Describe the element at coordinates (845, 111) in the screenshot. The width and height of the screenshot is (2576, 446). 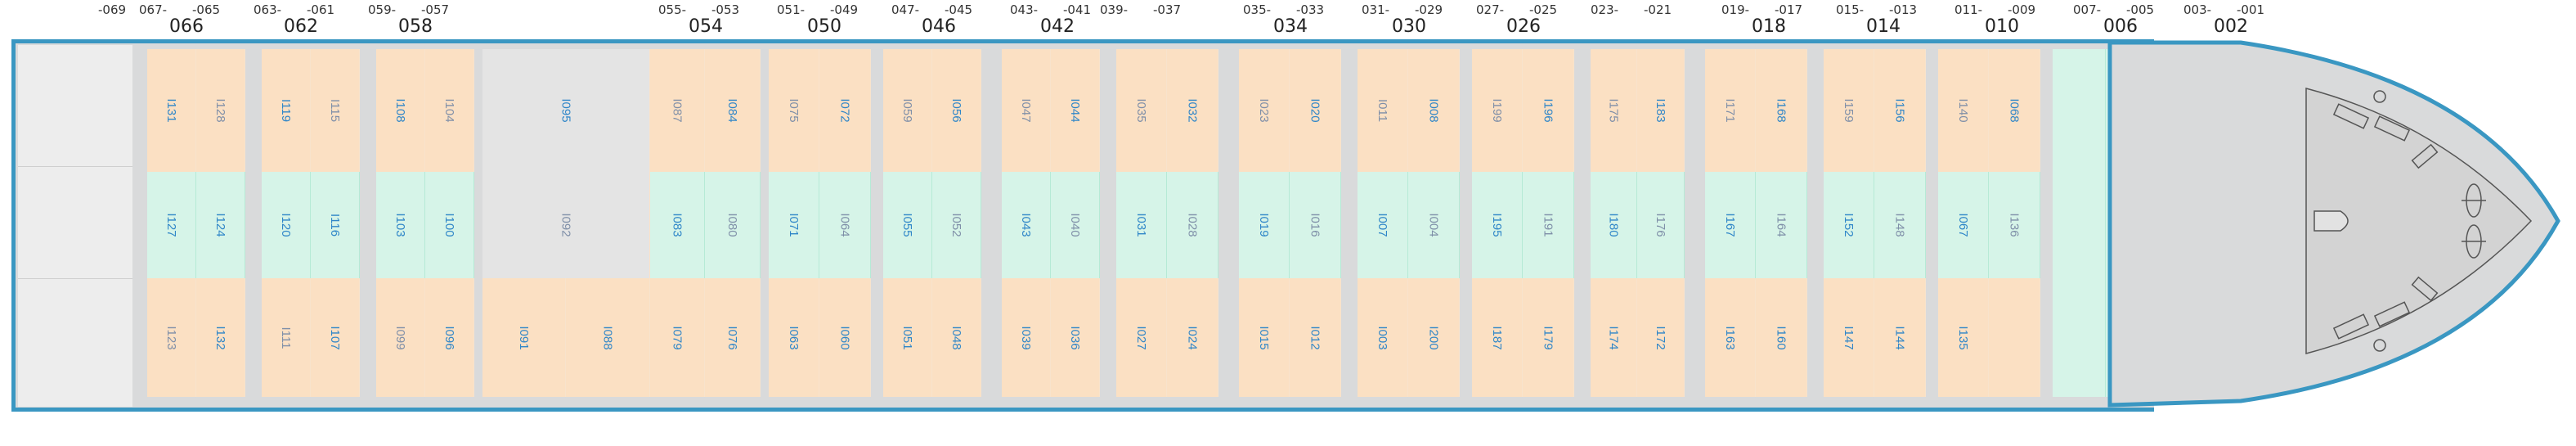
I see `container-slot: I072` at that location.